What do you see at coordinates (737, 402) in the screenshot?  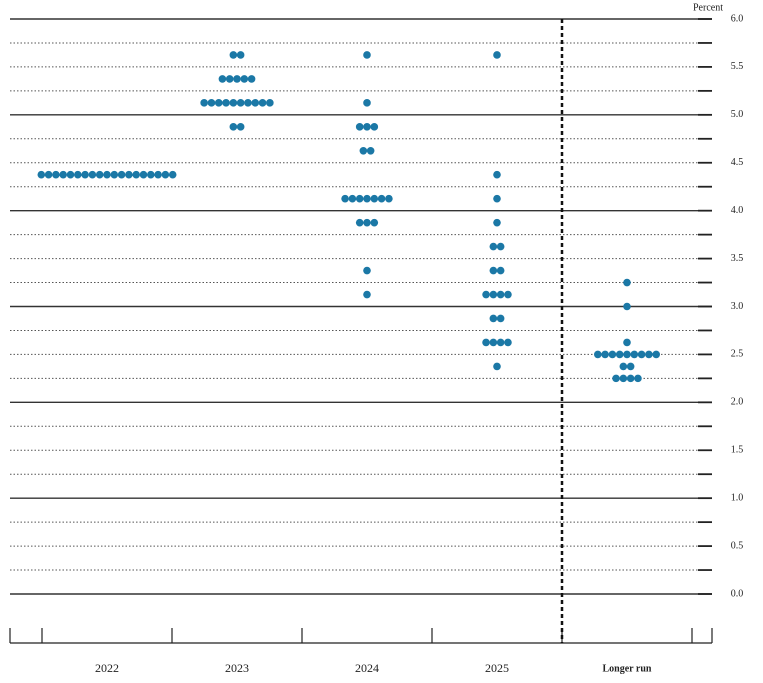 I see `y-tick-label: 2.0` at bounding box center [737, 402].